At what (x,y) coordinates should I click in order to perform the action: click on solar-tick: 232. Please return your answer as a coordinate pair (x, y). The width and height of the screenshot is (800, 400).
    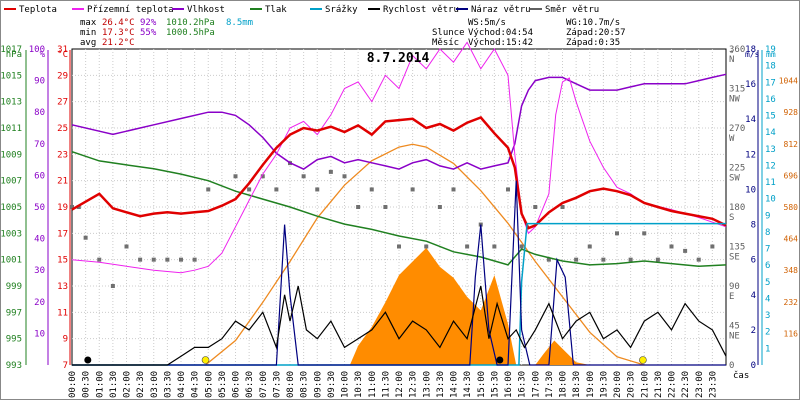
    Looking at the image, I should click on (791, 302).